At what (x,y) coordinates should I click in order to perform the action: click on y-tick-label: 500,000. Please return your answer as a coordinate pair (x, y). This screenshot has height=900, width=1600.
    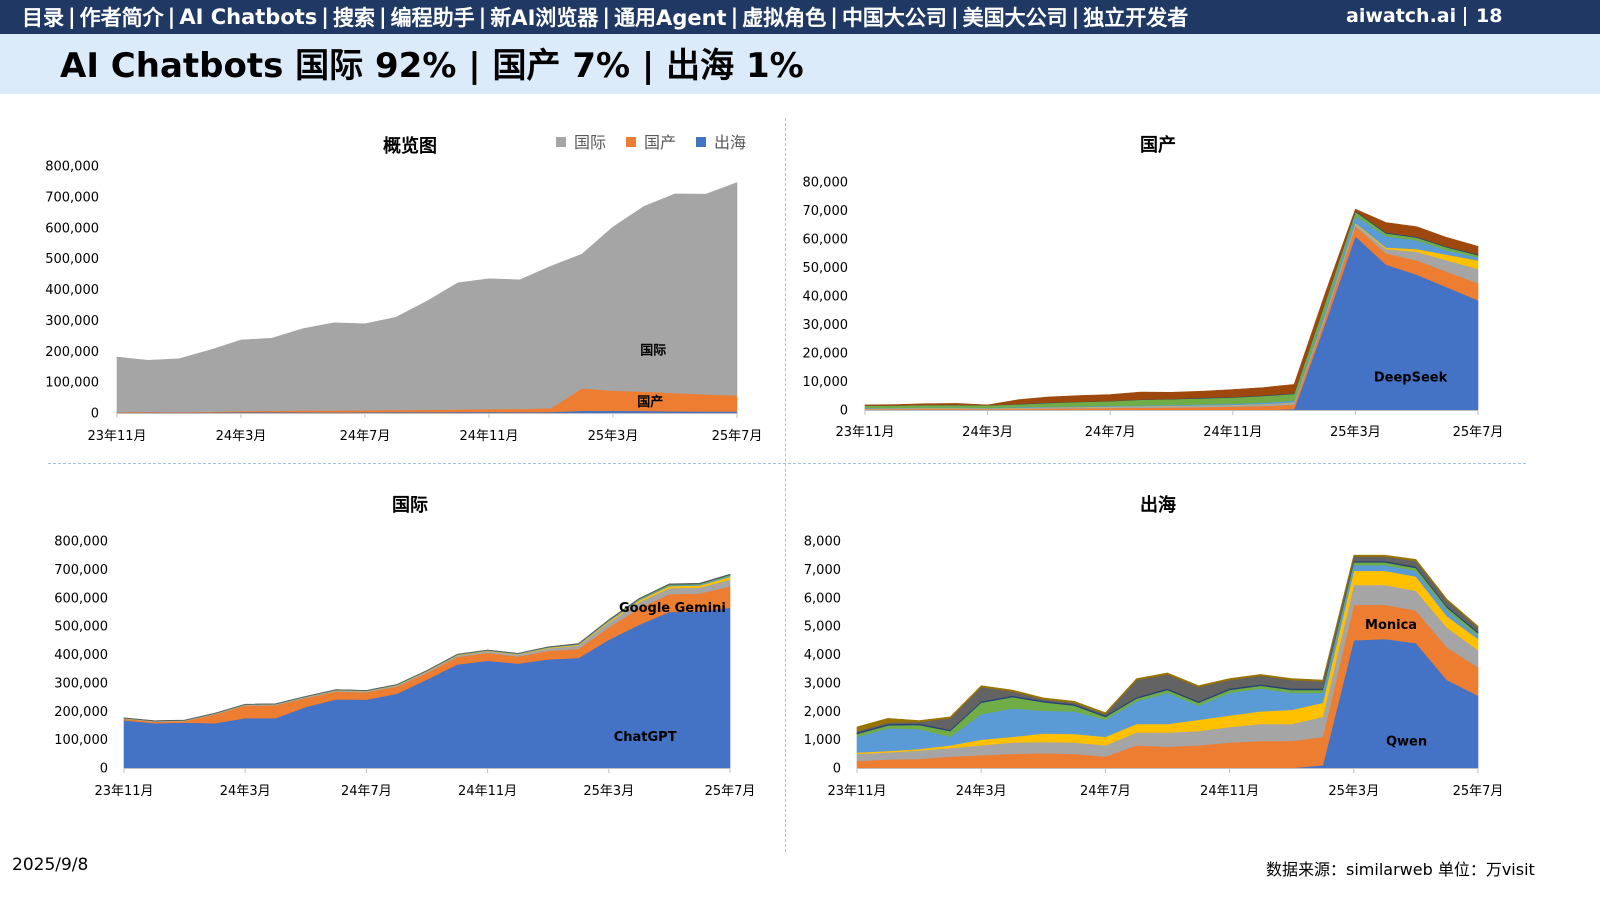
    Looking at the image, I should click on (81, 627).